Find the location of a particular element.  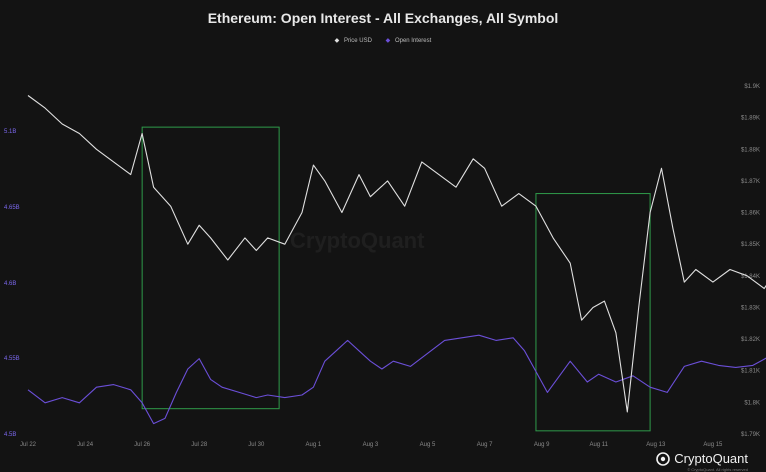

legend-item-price: ◆ Price USD is located at coordinates (353, 40).